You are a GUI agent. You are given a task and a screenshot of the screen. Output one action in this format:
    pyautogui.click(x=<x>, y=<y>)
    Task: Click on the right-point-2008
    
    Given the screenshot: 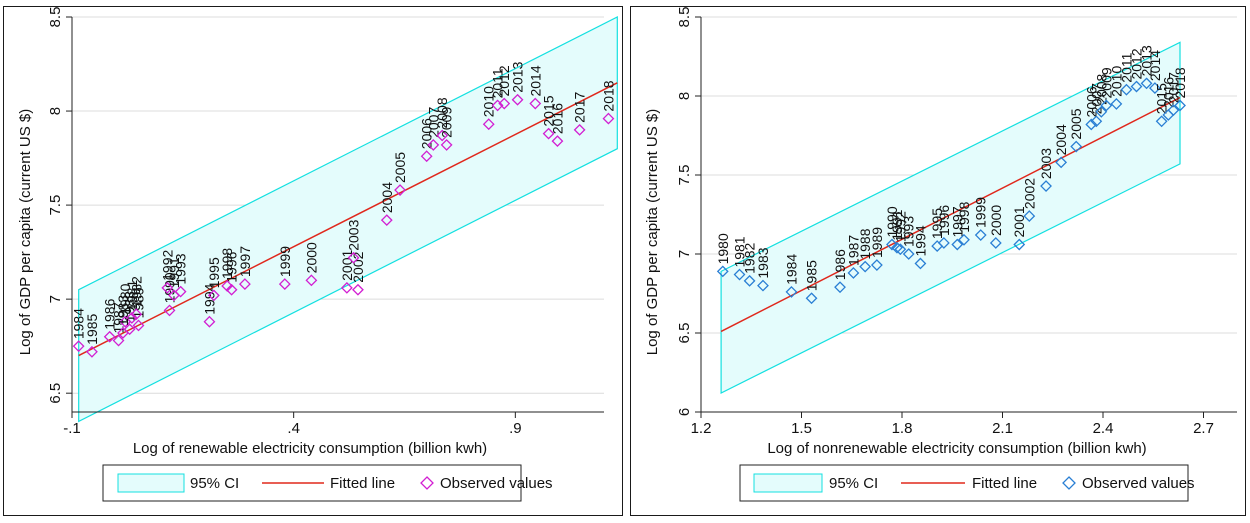 What is the action you would take?
    pyautogui.click(x=1101, y=111)
    